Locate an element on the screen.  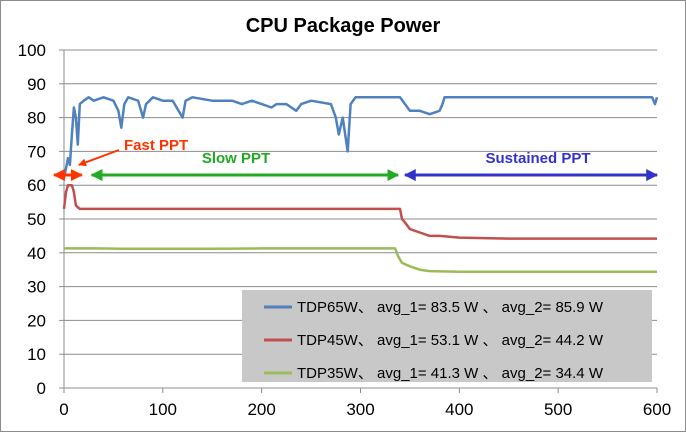
x-tick-label: 400 is located at coordinates (459, 409).